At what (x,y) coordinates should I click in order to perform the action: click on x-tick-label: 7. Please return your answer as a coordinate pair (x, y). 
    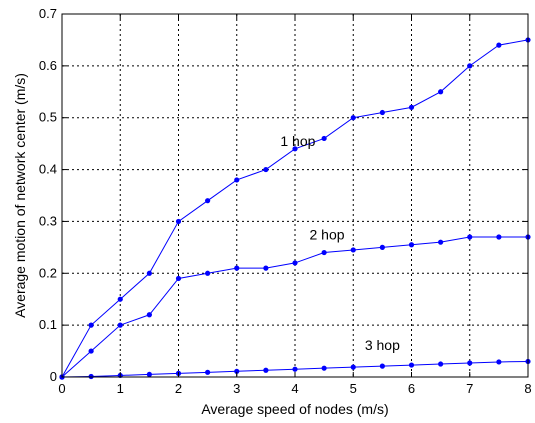
    Looking at the image, I should click on (469, 388).